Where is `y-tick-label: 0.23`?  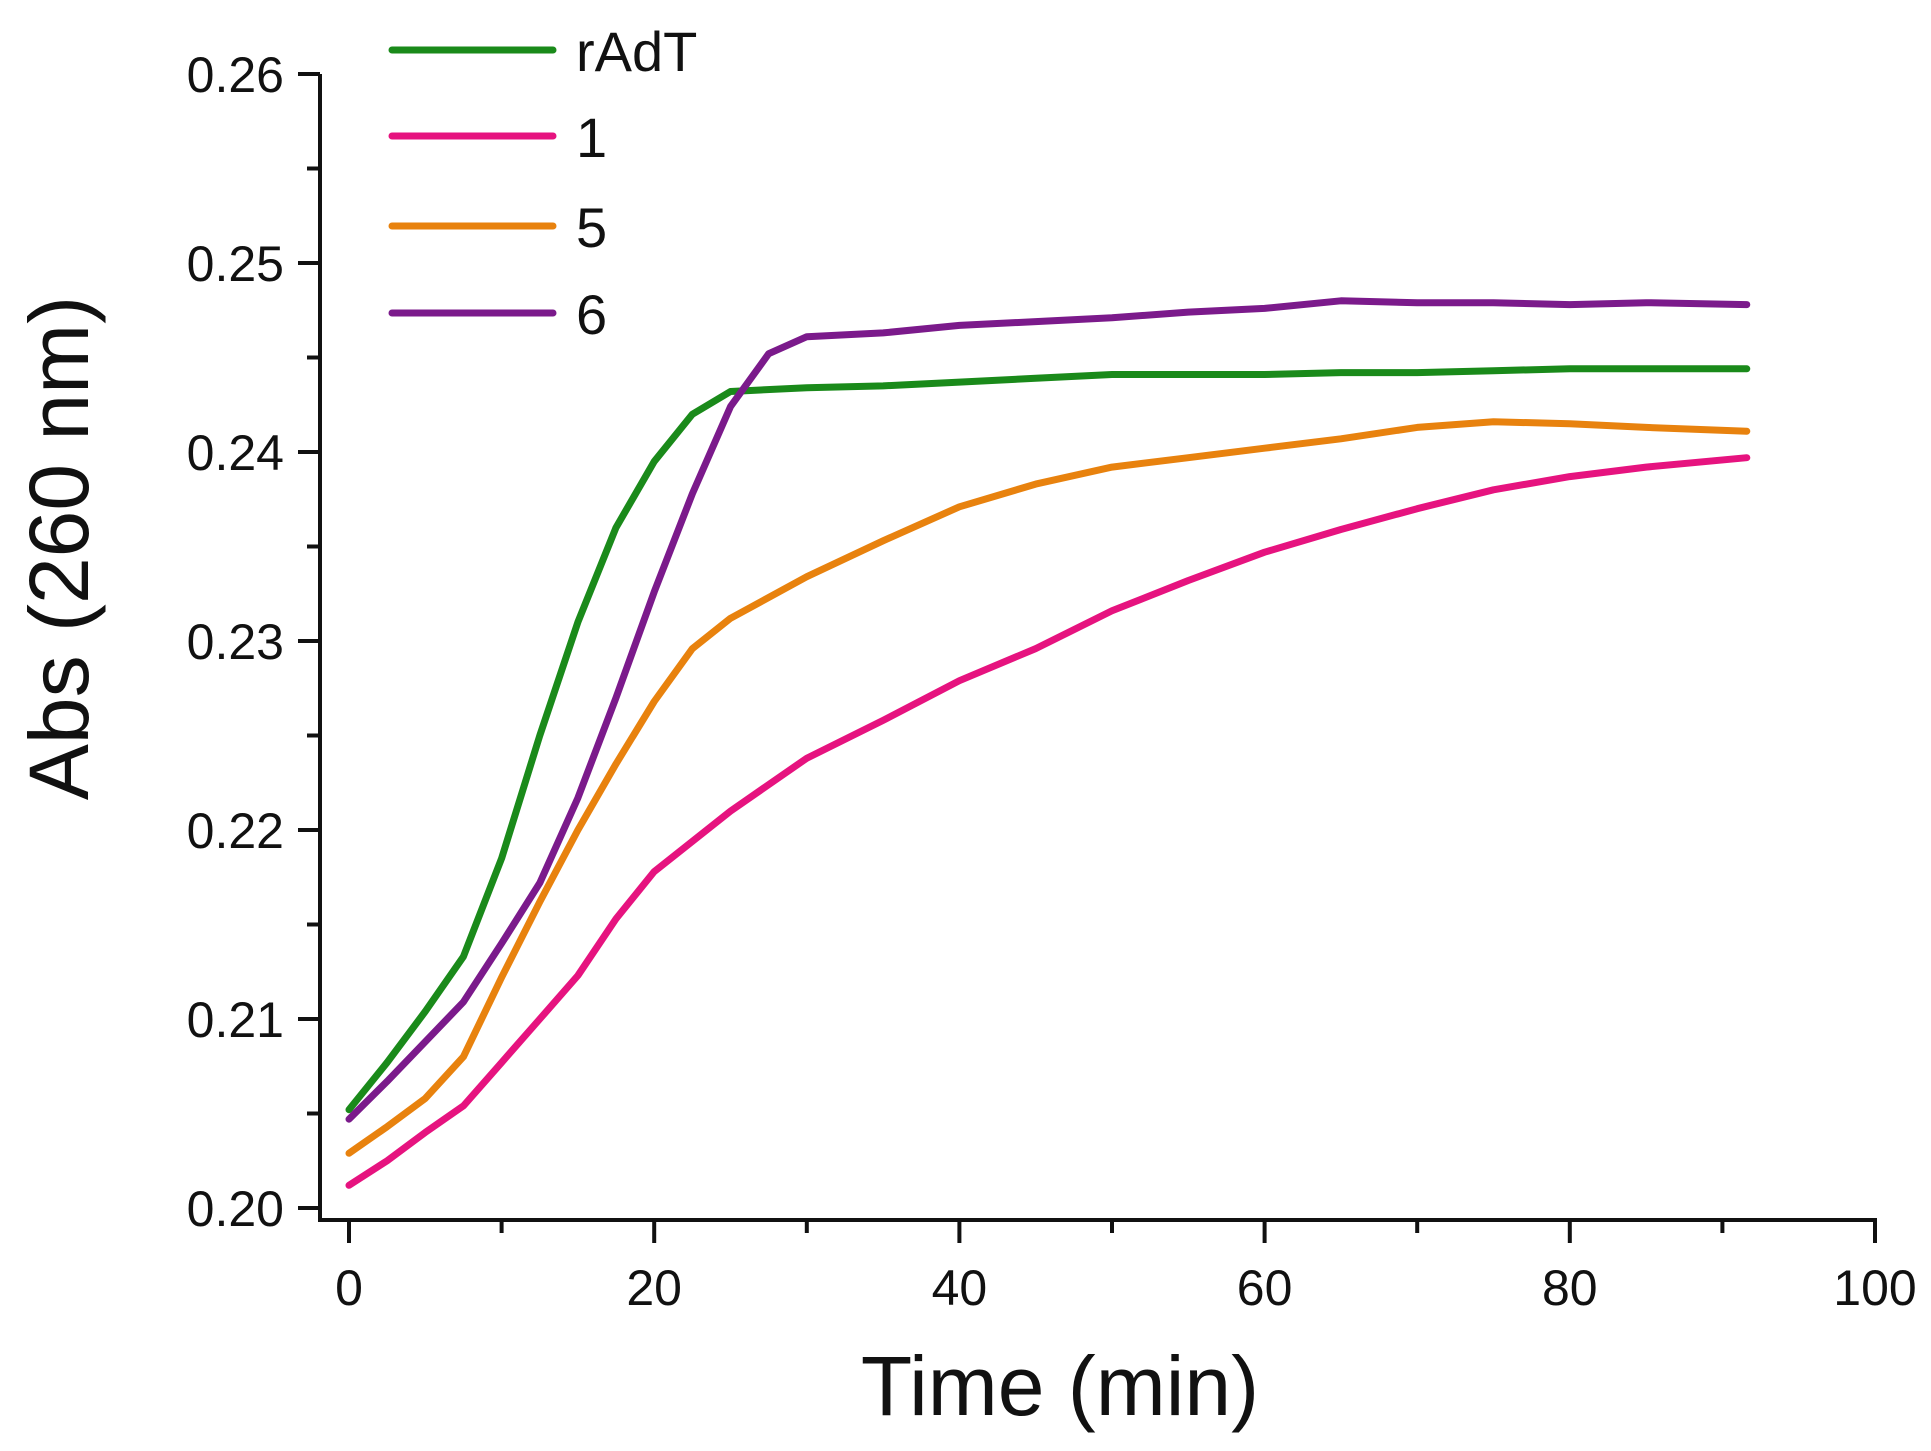
y-tick-label: 0.23 is located at coordinates (235, 642).